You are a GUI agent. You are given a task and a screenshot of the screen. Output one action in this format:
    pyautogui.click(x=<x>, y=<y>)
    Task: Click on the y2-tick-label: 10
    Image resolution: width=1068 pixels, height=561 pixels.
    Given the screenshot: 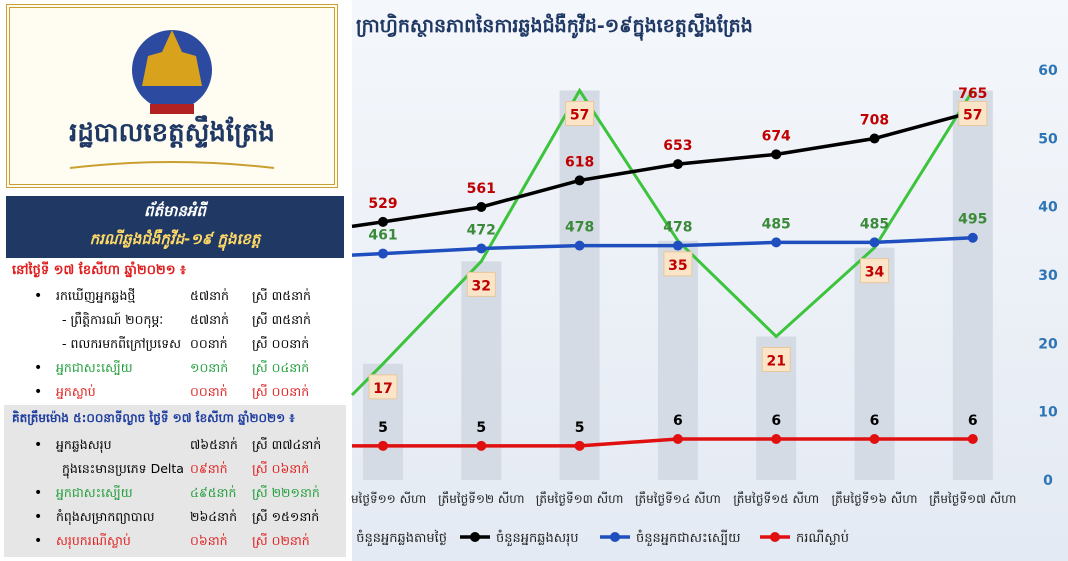 What is the action you would take?
    pyautogui.click(x=1048, y=413)
    